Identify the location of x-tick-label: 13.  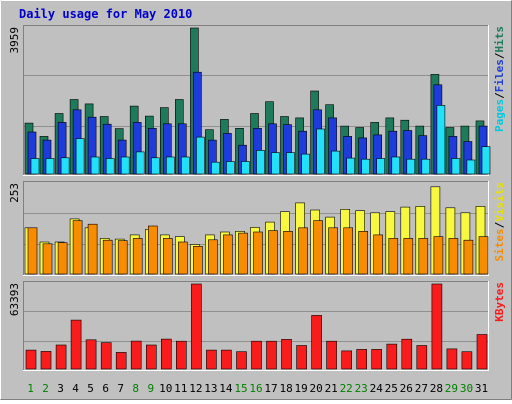
(210, 388).